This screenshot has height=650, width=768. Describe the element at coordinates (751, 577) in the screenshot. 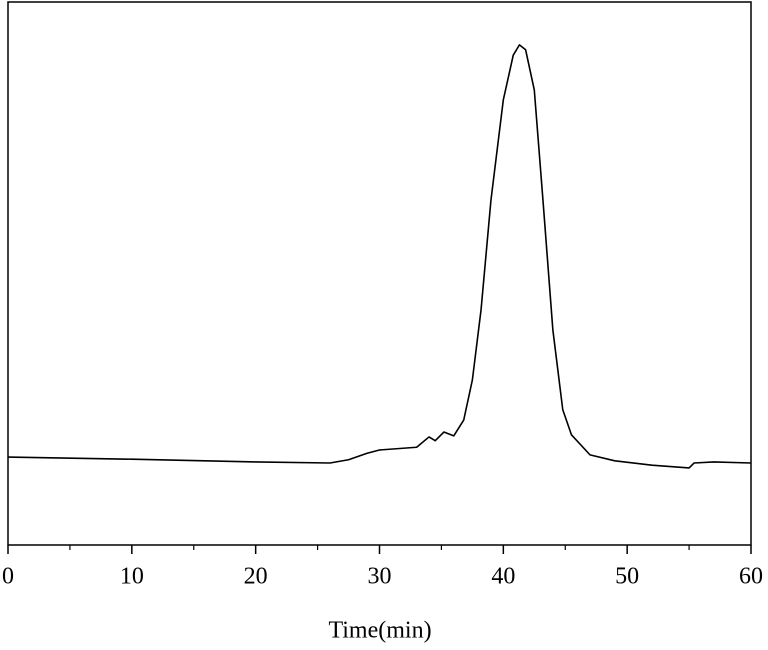

I see `x-tick-label: 60` at that location.